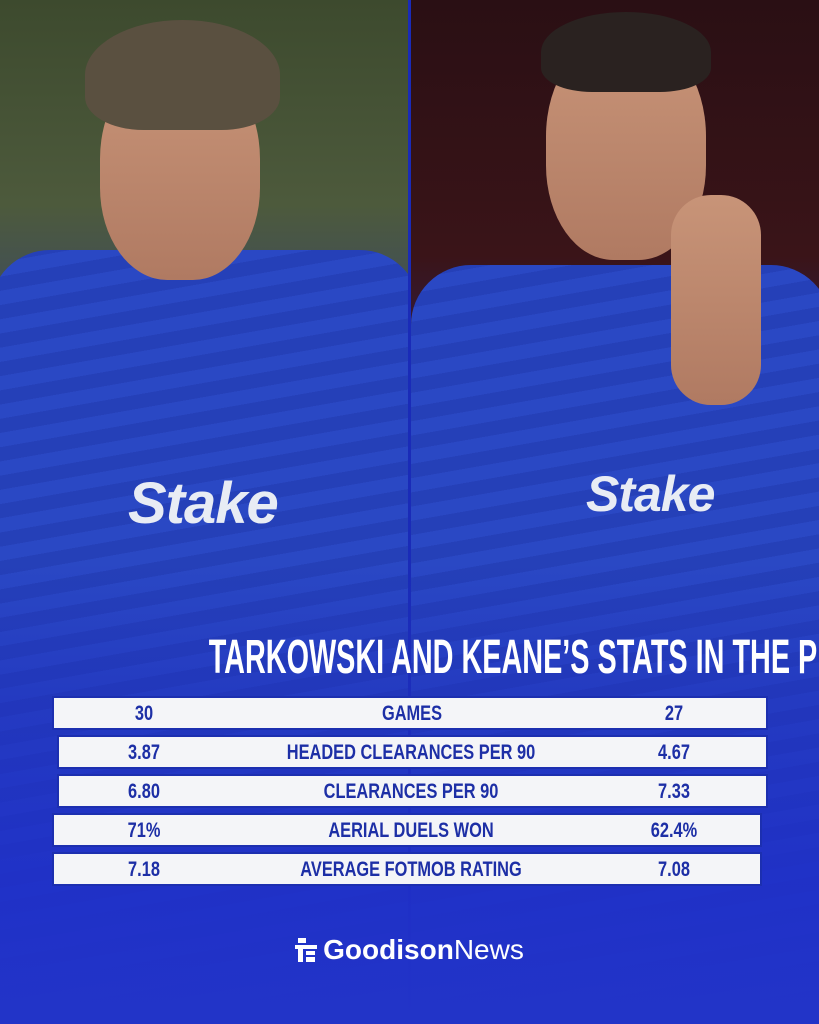 The image size is (819, 1024). I want to click on table-row: 30 GAMES 27, so click(410, 713).